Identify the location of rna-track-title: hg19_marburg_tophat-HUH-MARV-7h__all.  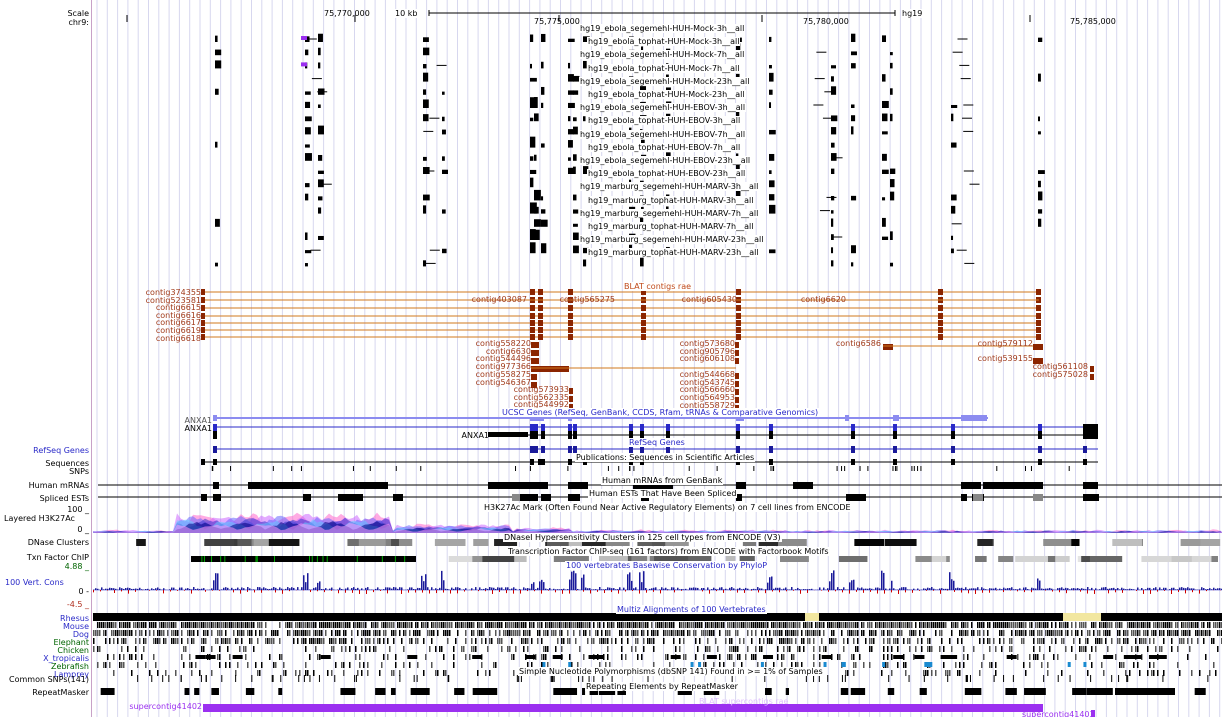
(671, 226).